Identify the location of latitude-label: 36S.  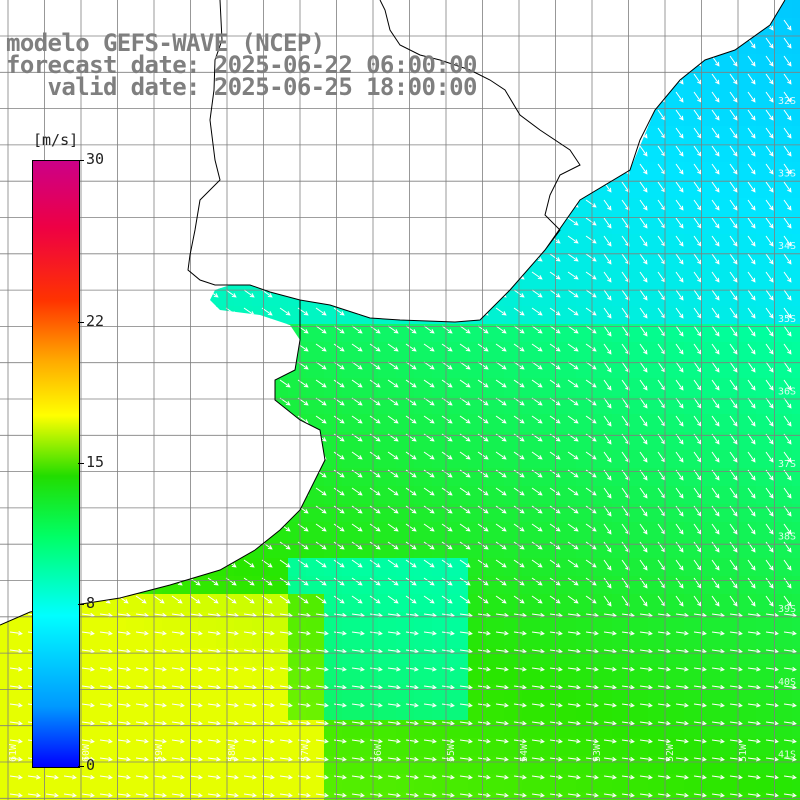
(787, 391).